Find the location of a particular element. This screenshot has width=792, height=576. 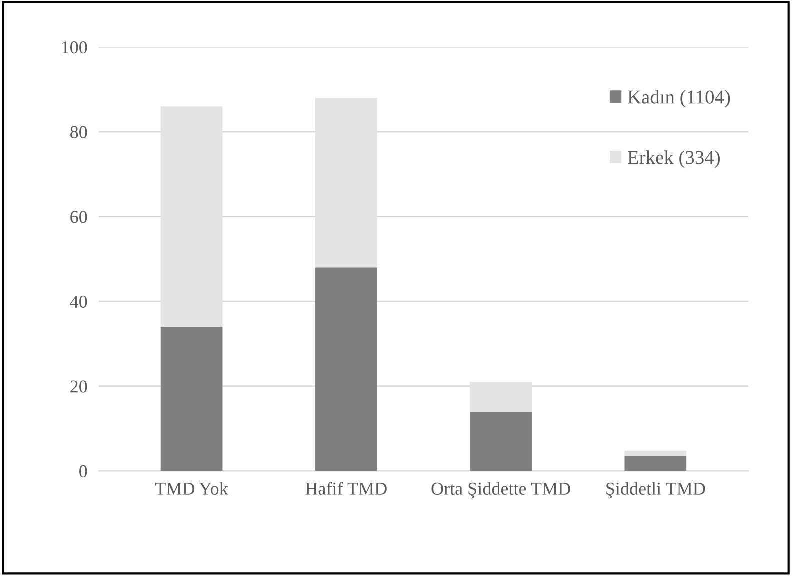

y-tick-label: 60 is located at coordinates (79, 217).